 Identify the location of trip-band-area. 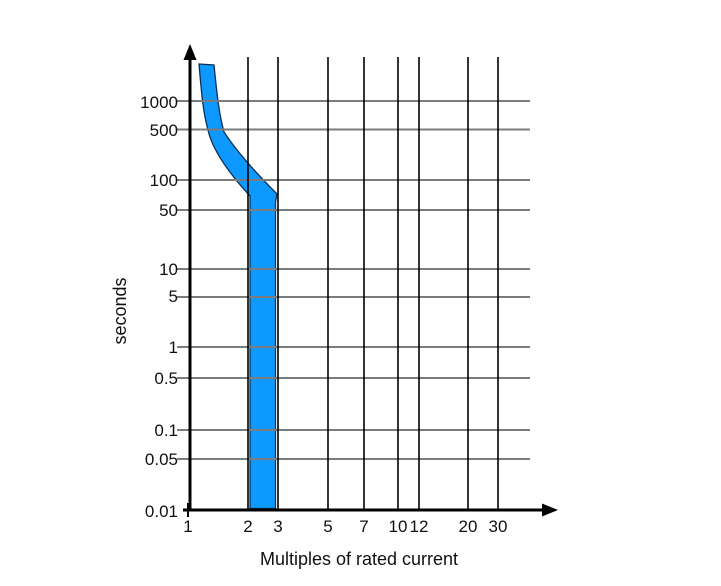
(238, 286).